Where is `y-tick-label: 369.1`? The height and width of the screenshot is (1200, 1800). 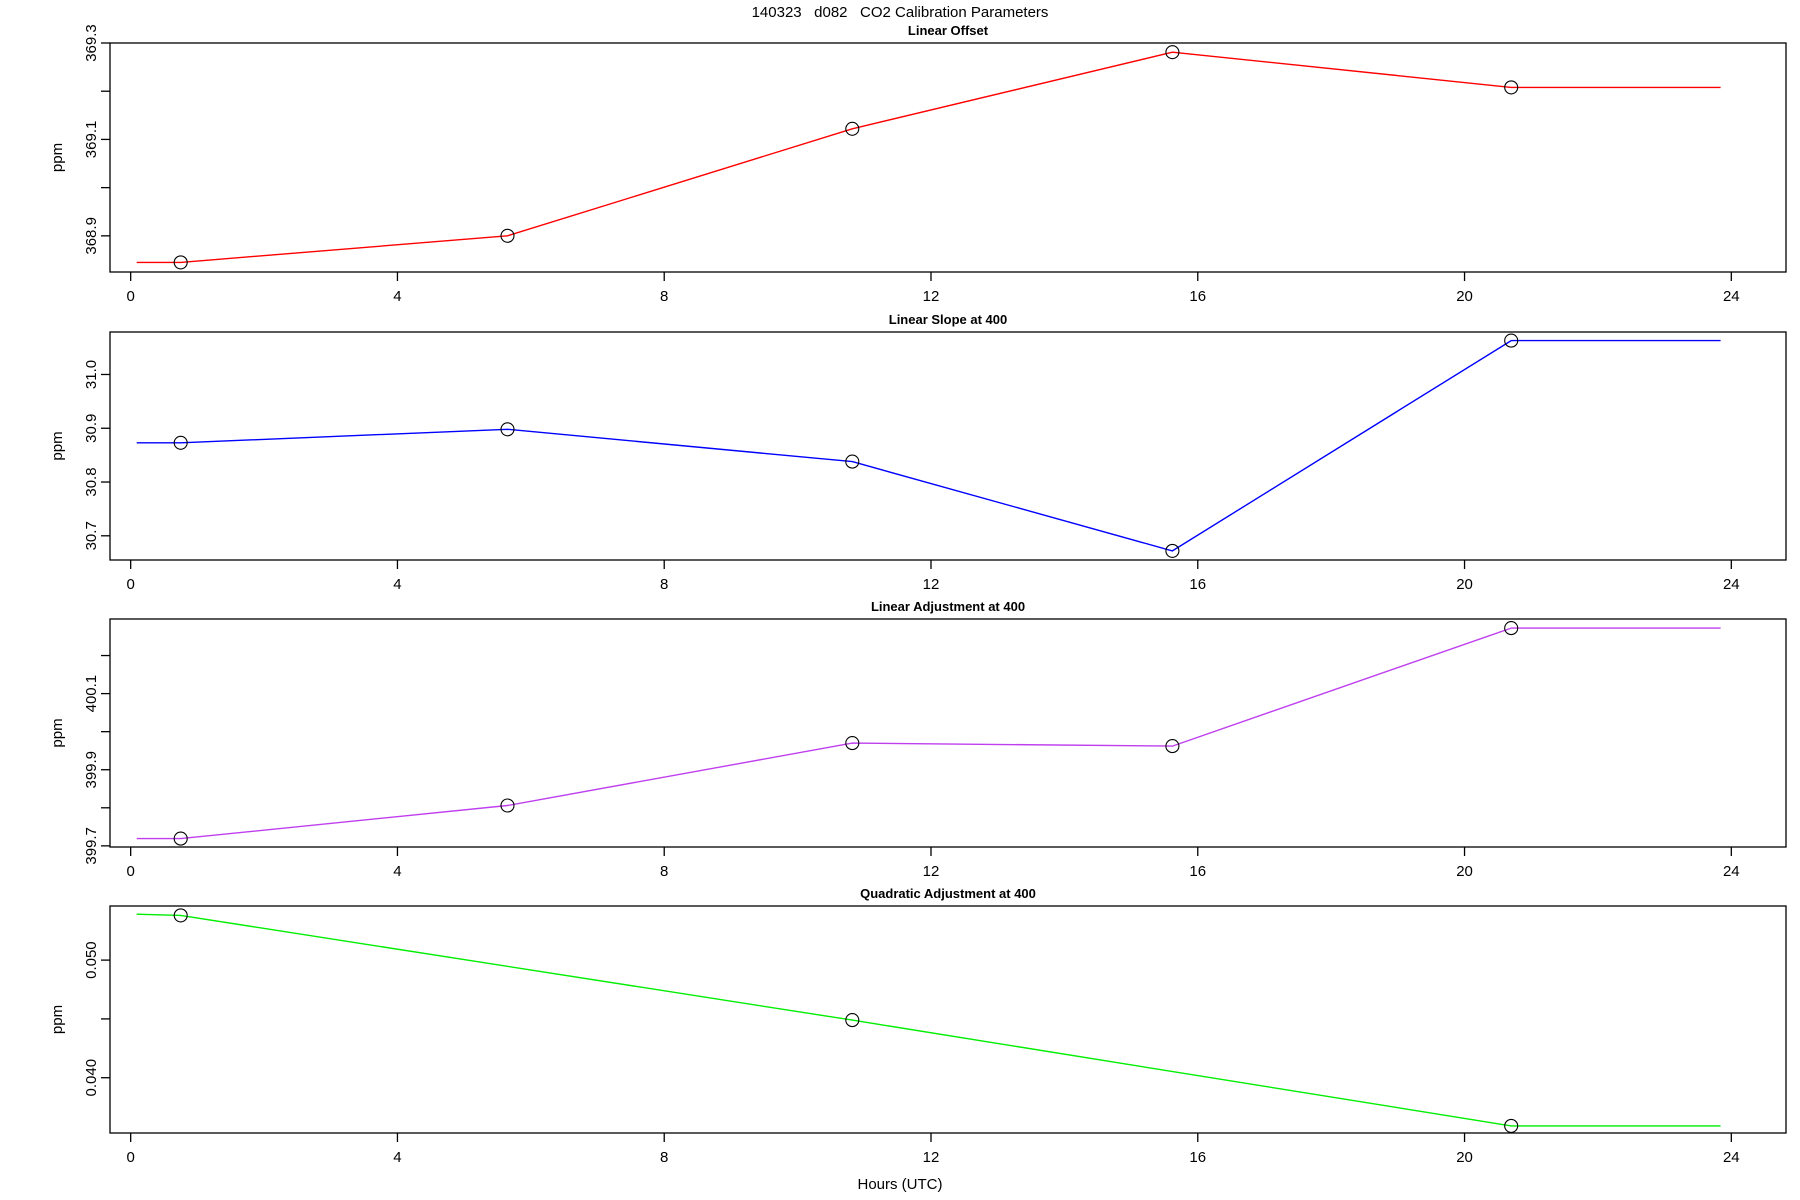 y-tick-label: 369.1 is located at coordinates (91, 140).